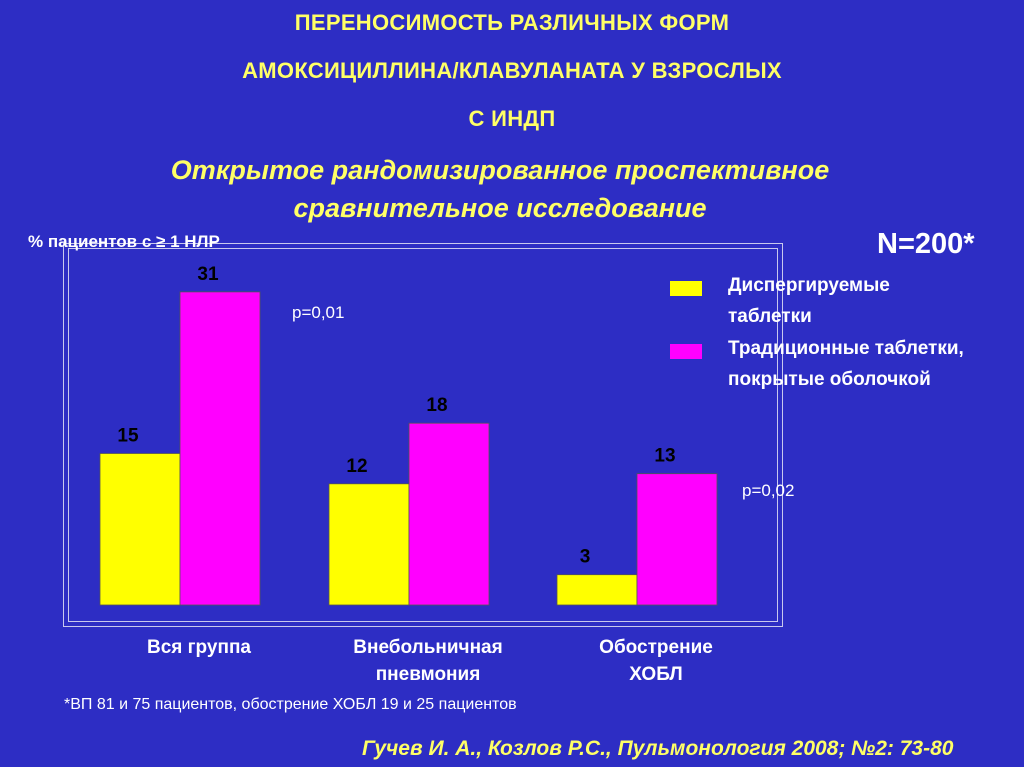 This screenshot has height=767, width=1024. What do you see at coordinates (356, 466) in the screenshot?
I see `data-label-pneumonia-dispersible: 12` at bounding box center [356, 466].